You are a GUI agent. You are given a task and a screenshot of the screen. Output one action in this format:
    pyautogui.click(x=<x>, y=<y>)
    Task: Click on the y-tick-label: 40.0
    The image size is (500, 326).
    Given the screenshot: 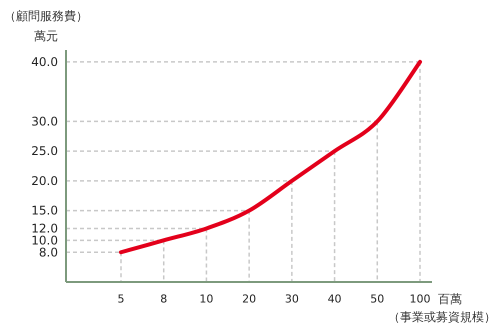 What is the action you would take?
    pyautogui.click(x=44, y=61)
    